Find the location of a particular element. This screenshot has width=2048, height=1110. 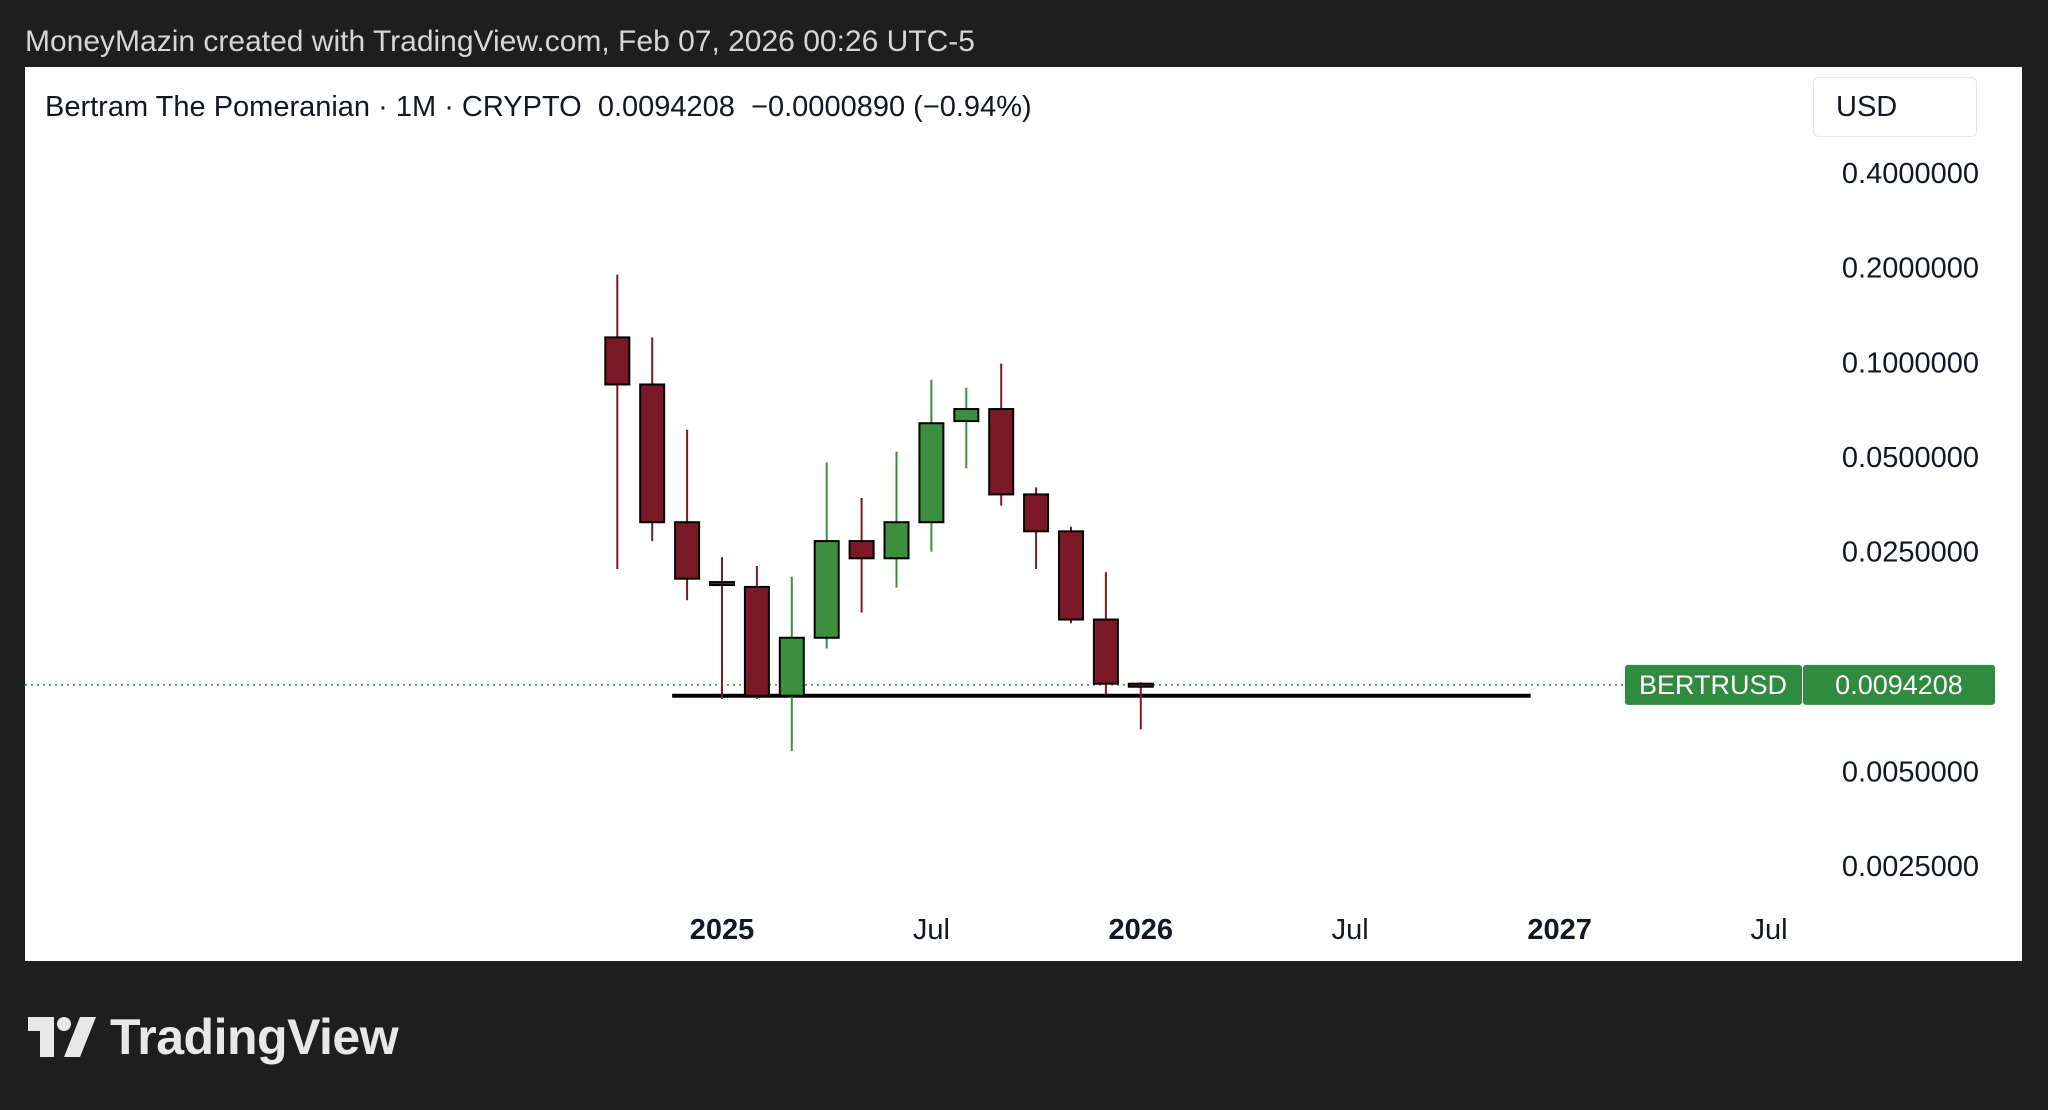

price-change-percent: (−0.94%) is located at coordinates (972, 107).